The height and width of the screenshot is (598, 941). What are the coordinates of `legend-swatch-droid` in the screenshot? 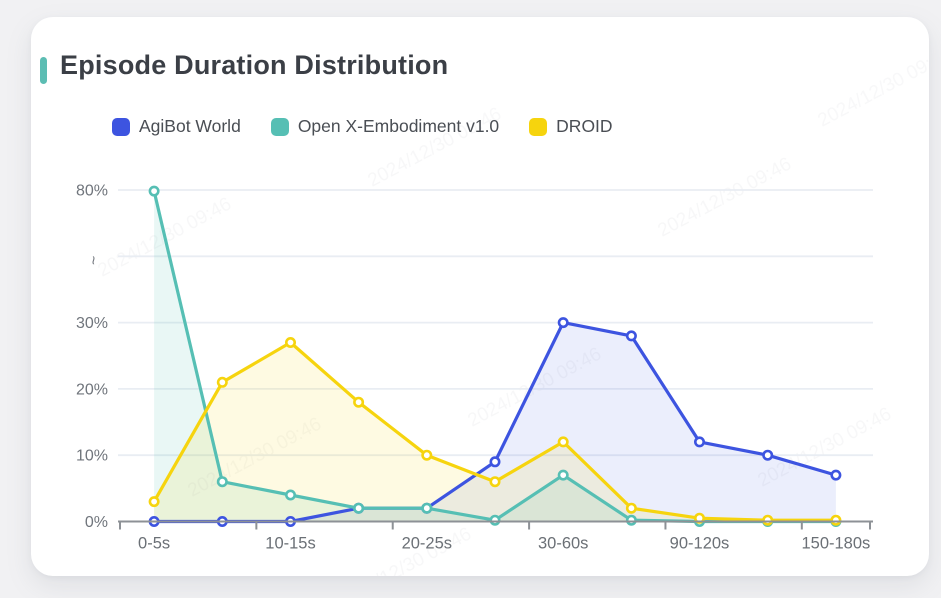 It's located at (538, 126).